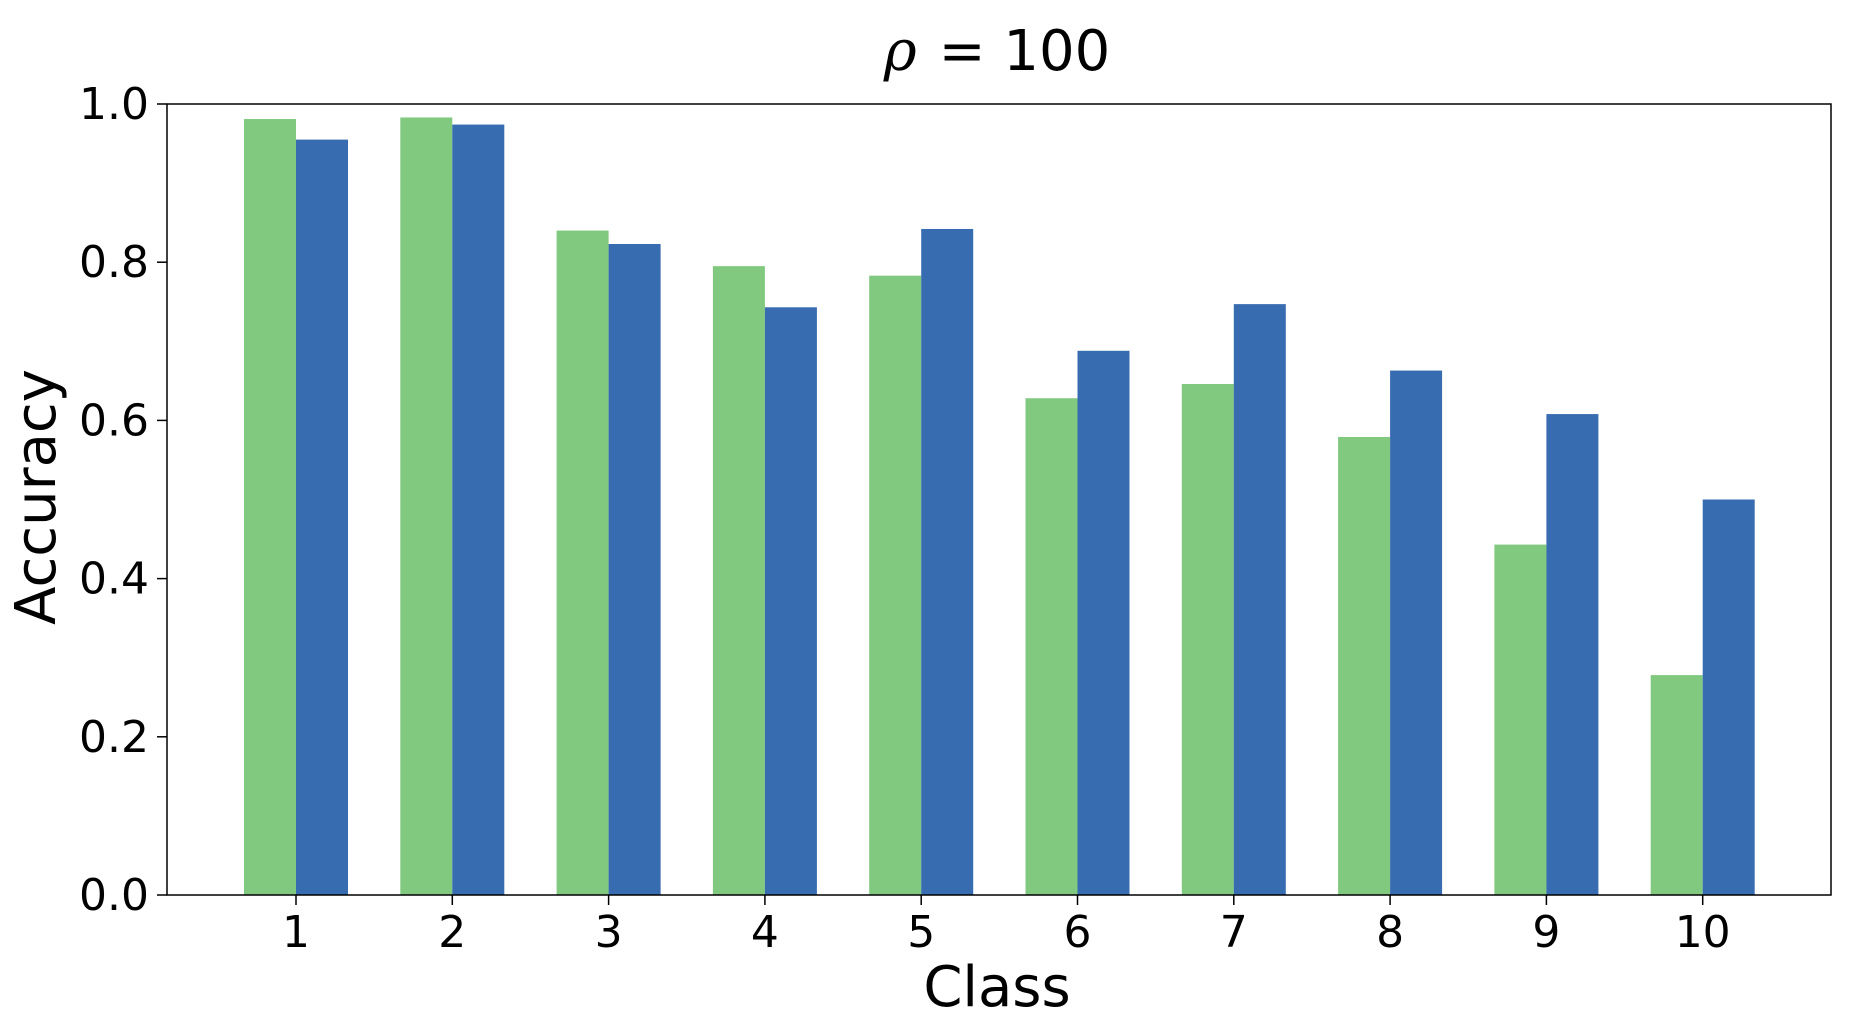 The width and height of the screenshot is (1855, 1022). What do you see at coordinates (452, 932) in the screenshot?
I see `x-tick-label: 2` at bounding box center [452, 932].